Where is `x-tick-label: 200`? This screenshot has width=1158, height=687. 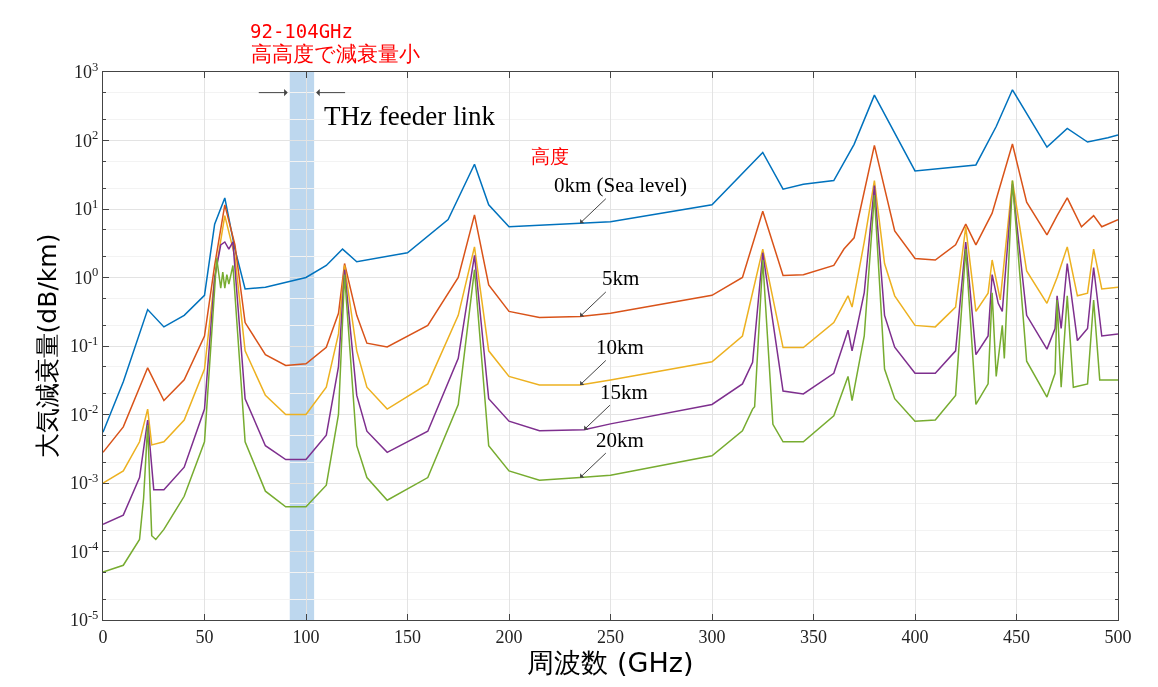 x-tick-label: 200 is located at coordinates (509, 636).